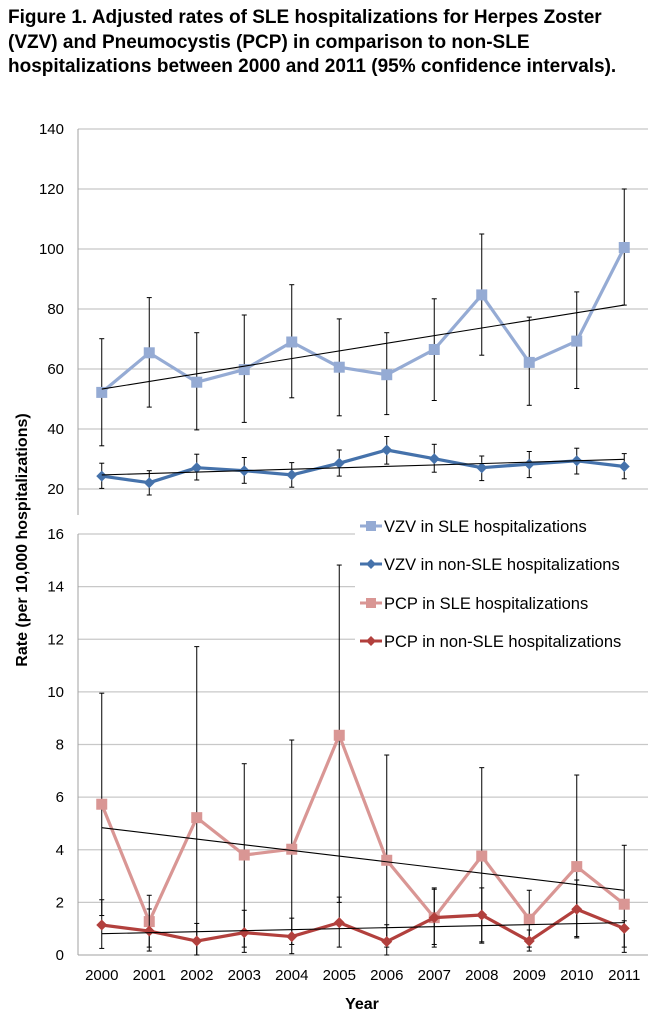  I want to click on x-tick-label: 2010, so click(576, 975).